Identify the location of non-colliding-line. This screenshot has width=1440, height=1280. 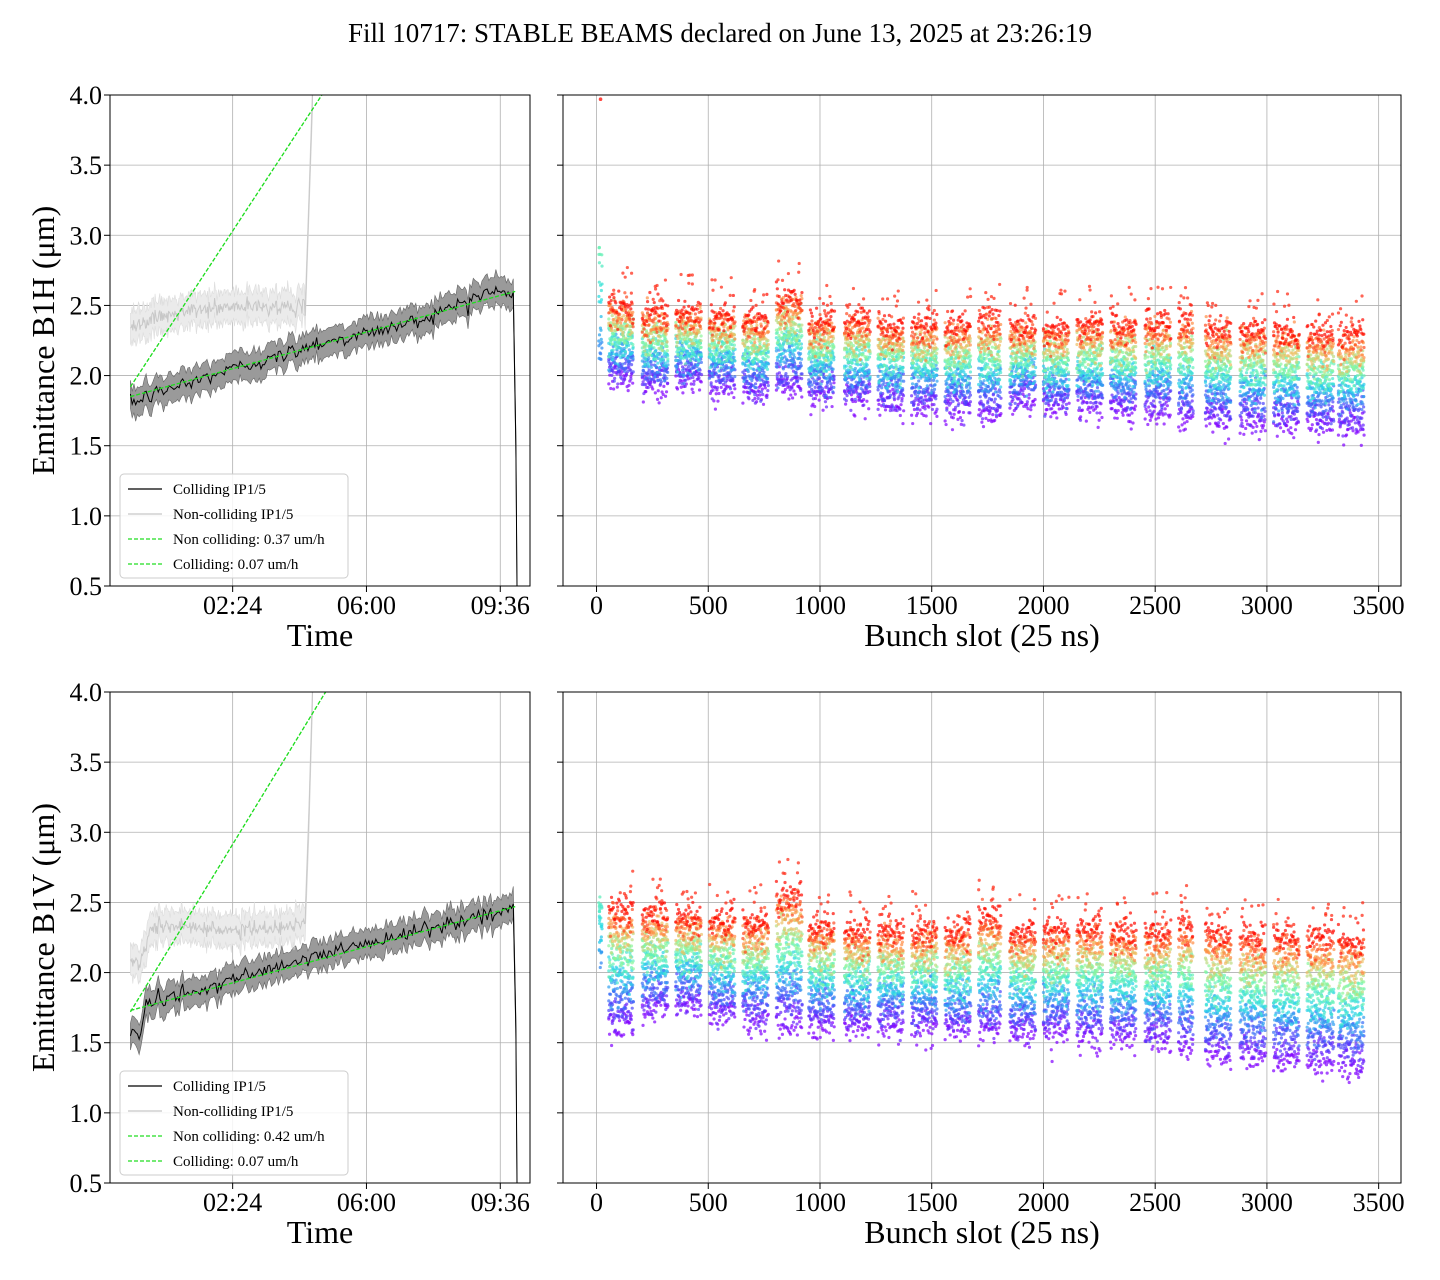
(222, 213).